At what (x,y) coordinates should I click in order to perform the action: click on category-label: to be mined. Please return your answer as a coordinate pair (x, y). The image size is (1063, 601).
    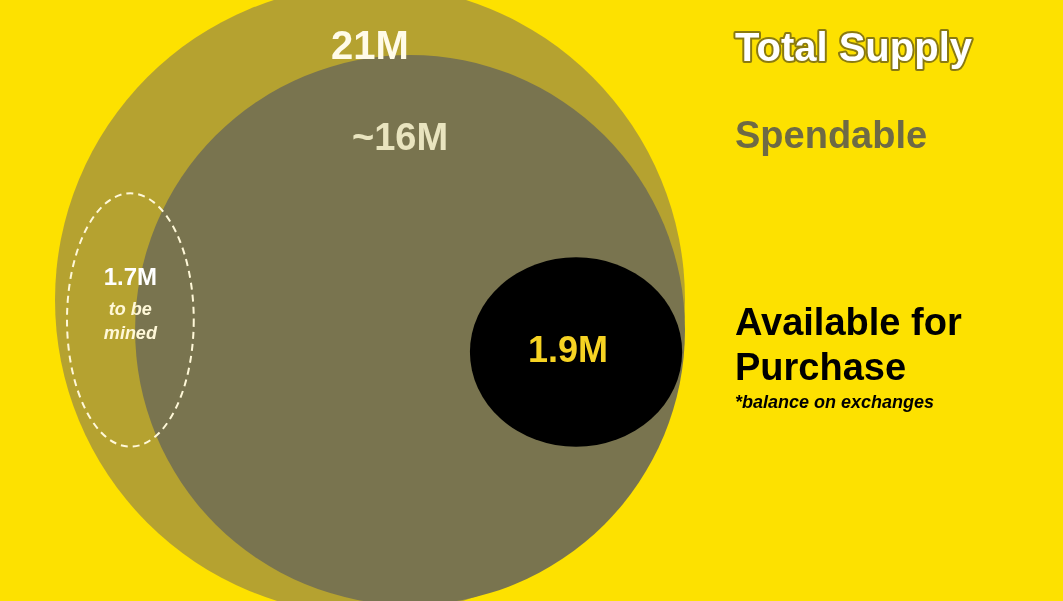
    Looking at the image, I should click on (130, 320).